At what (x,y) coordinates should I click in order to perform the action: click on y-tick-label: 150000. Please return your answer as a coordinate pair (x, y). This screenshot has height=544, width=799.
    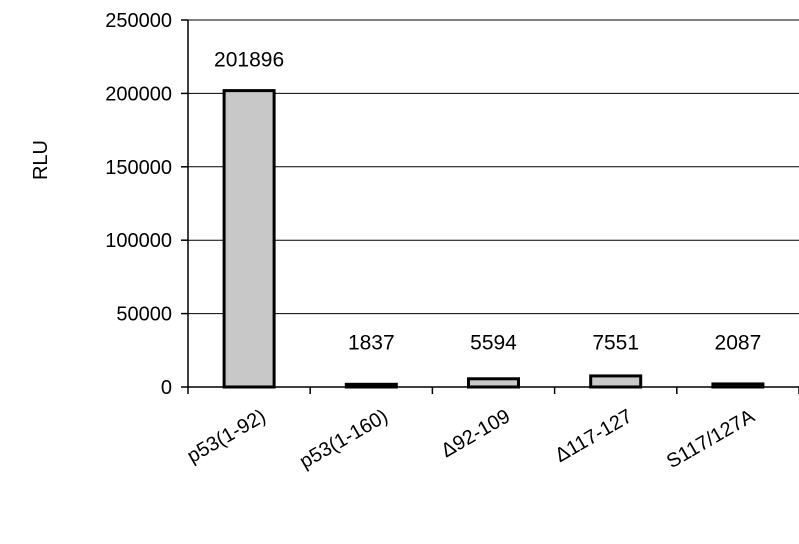
    Looking at the image, I should click on (138, 168).